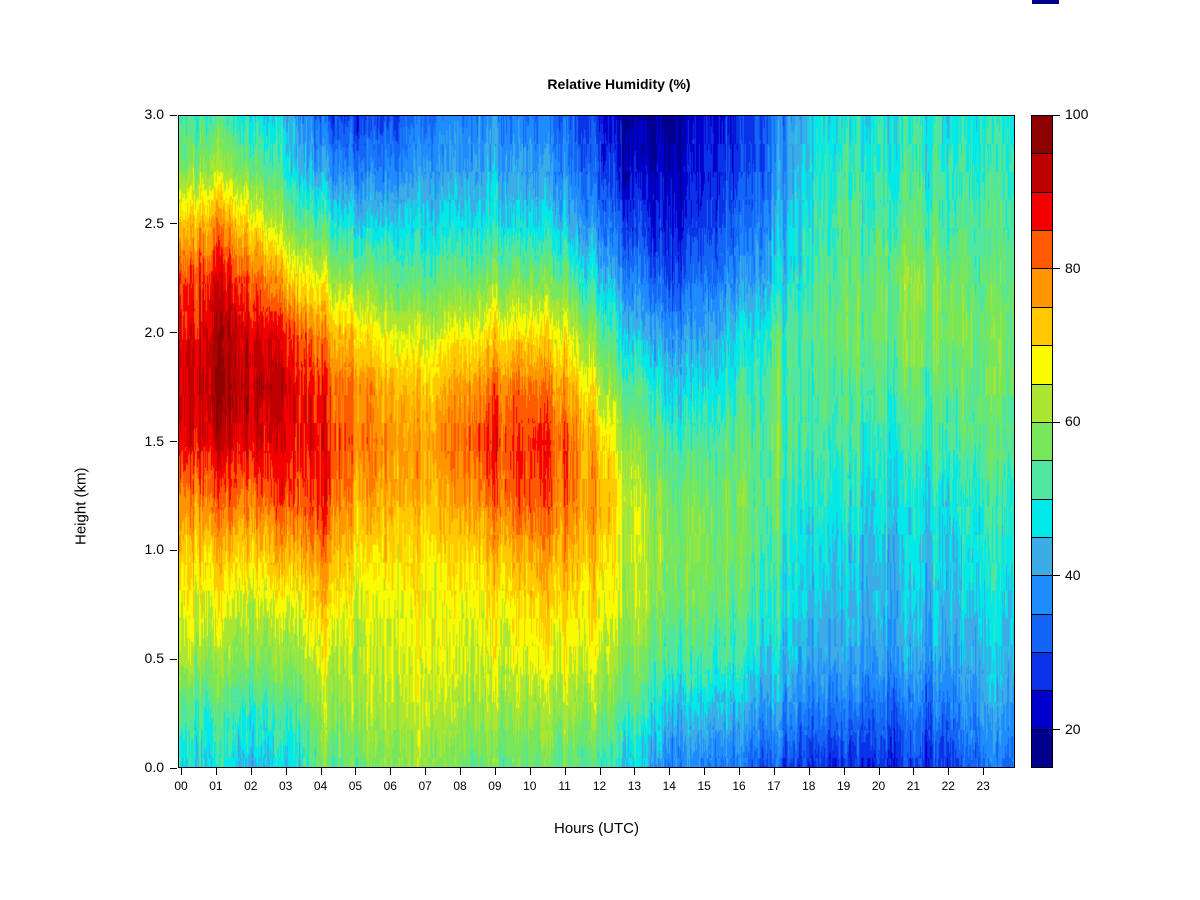  What do you see at coordinates (154, 114) in the screenshot?
I see `y-tick-label: 3.0` at bounding box center [154, 114].